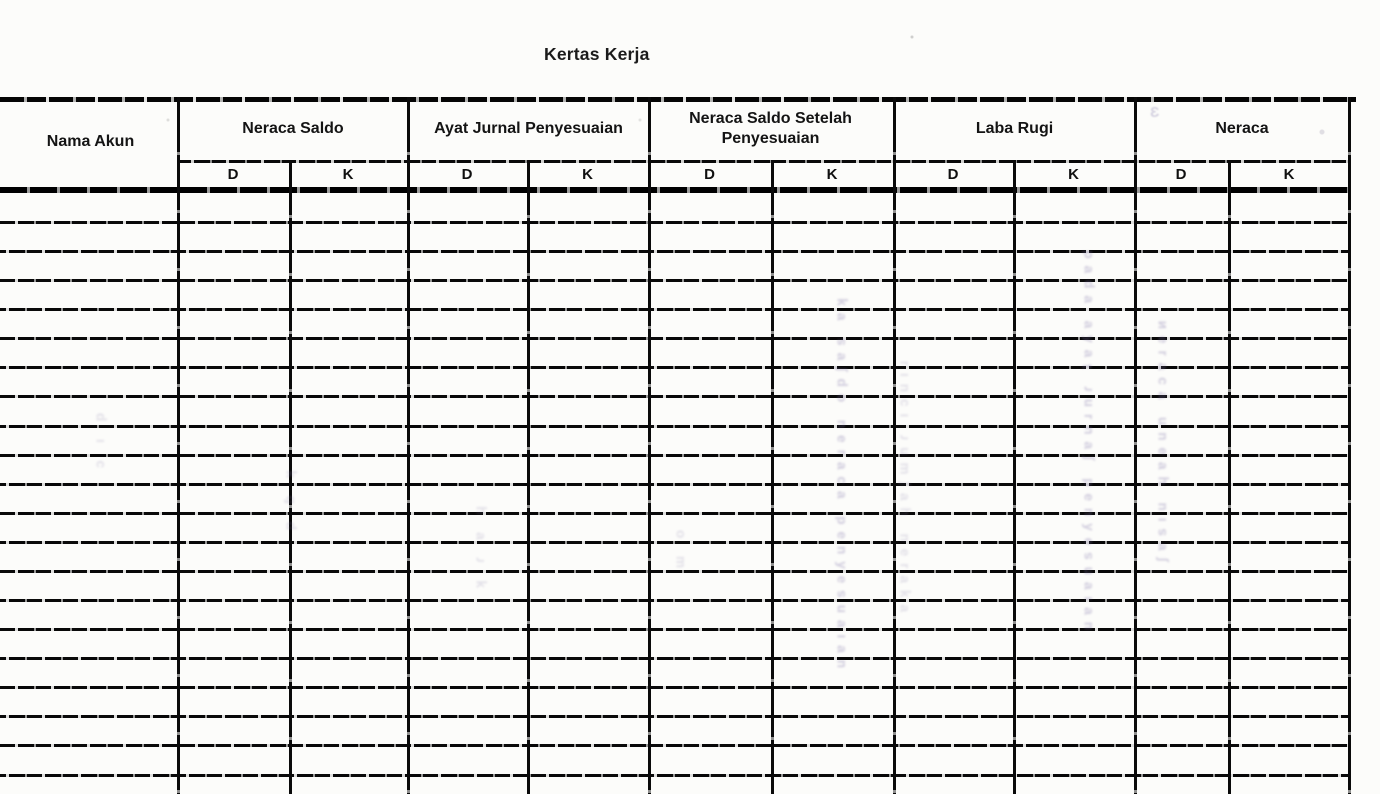 Image resolution: width=1380 pixels, height=794 pixels. I want to click on column-line-laba-rugi-end, so click(1135, 445).